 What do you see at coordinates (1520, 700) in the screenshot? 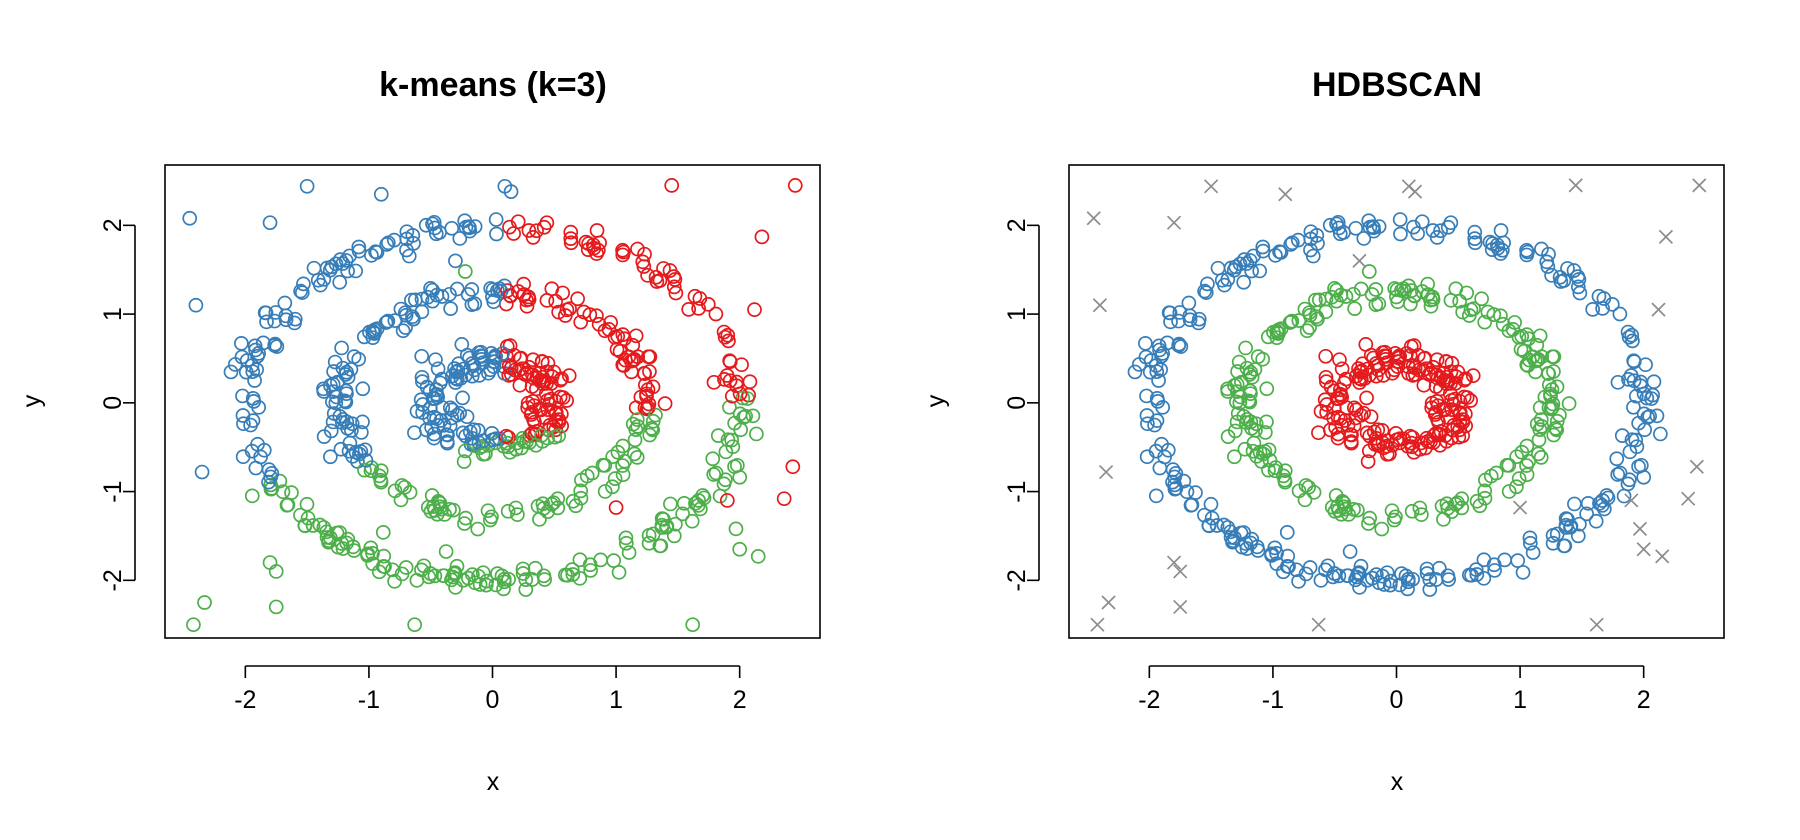
I see `x-tick-label: 1` at bounding box center [1520, 700].